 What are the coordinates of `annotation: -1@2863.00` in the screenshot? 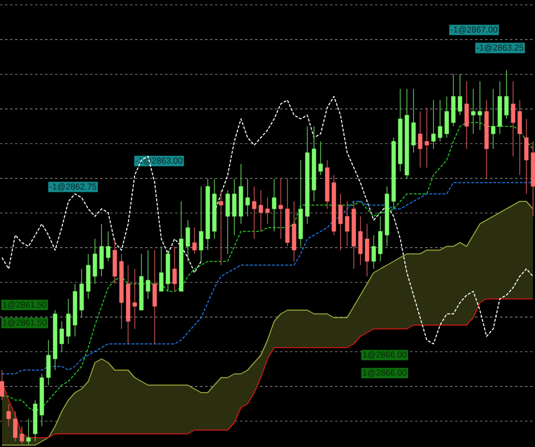 It's located at (159, 161).